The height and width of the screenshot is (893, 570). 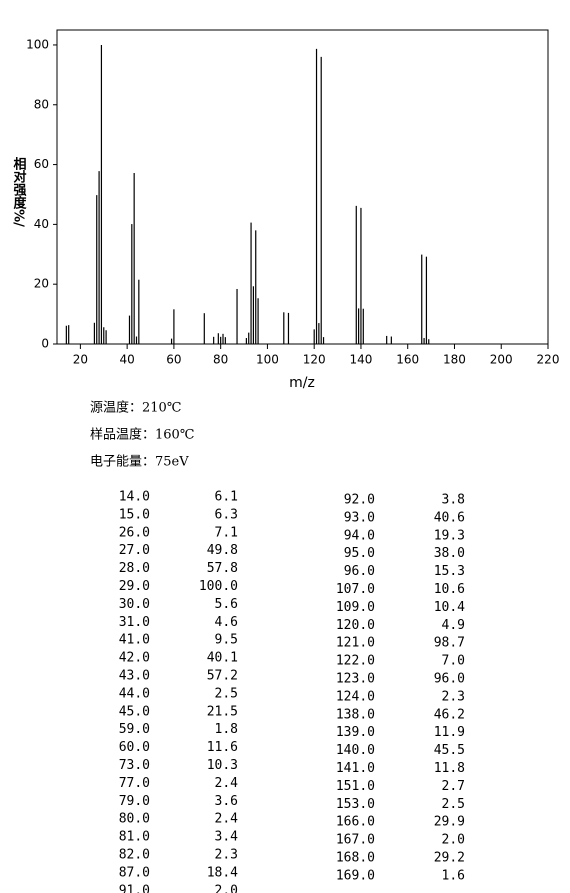 I want to click on mz-cell: 138.0, so click(x=355, y=714).